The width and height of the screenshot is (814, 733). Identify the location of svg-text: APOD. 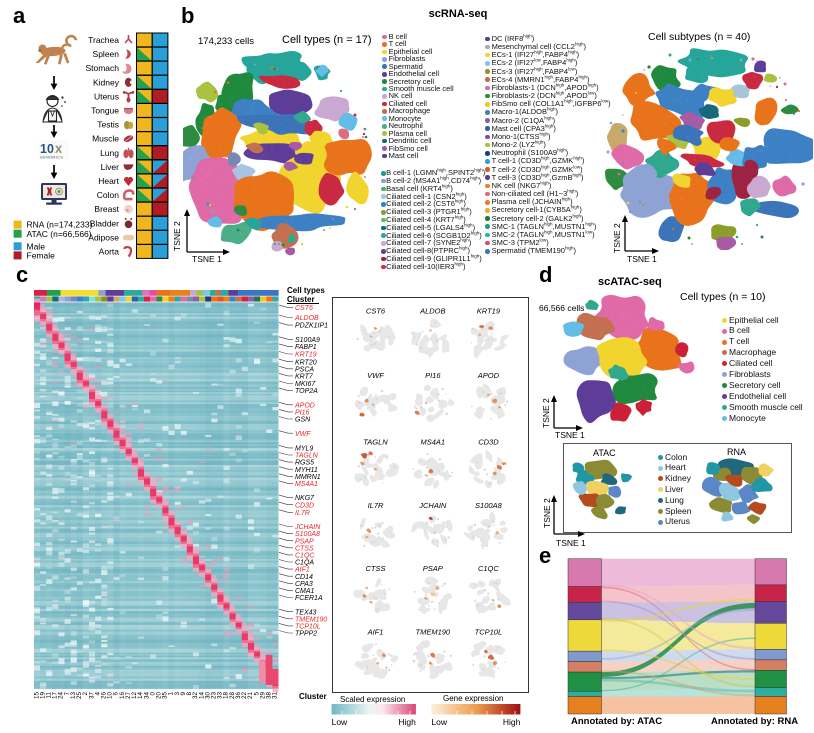
(488, 375).